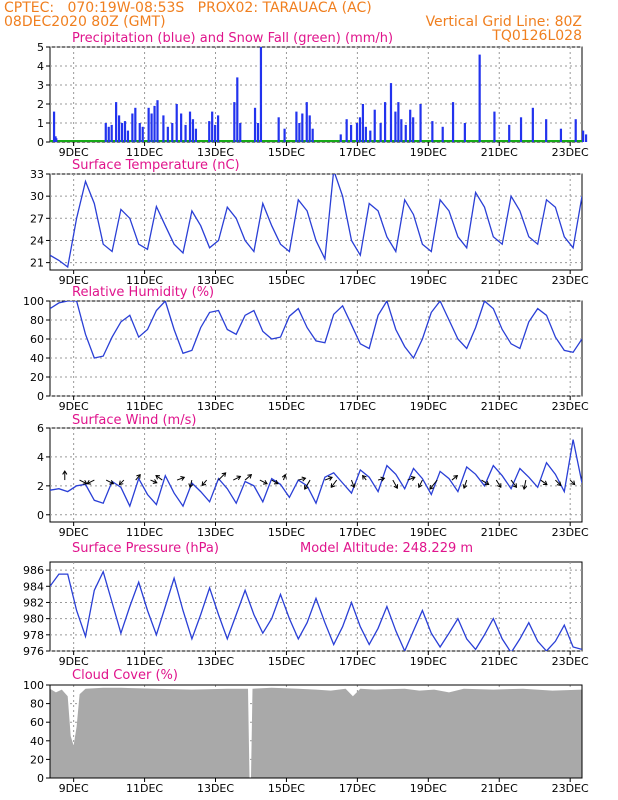  I want to click on y-tick-label: 24, so click(37, 240).